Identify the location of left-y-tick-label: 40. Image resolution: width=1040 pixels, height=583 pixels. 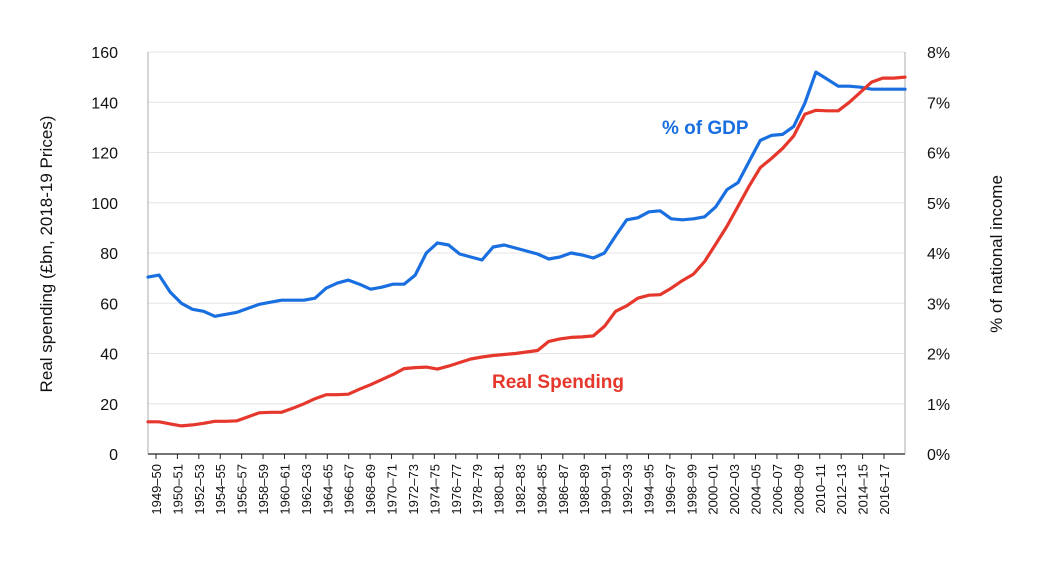
(109, 355).